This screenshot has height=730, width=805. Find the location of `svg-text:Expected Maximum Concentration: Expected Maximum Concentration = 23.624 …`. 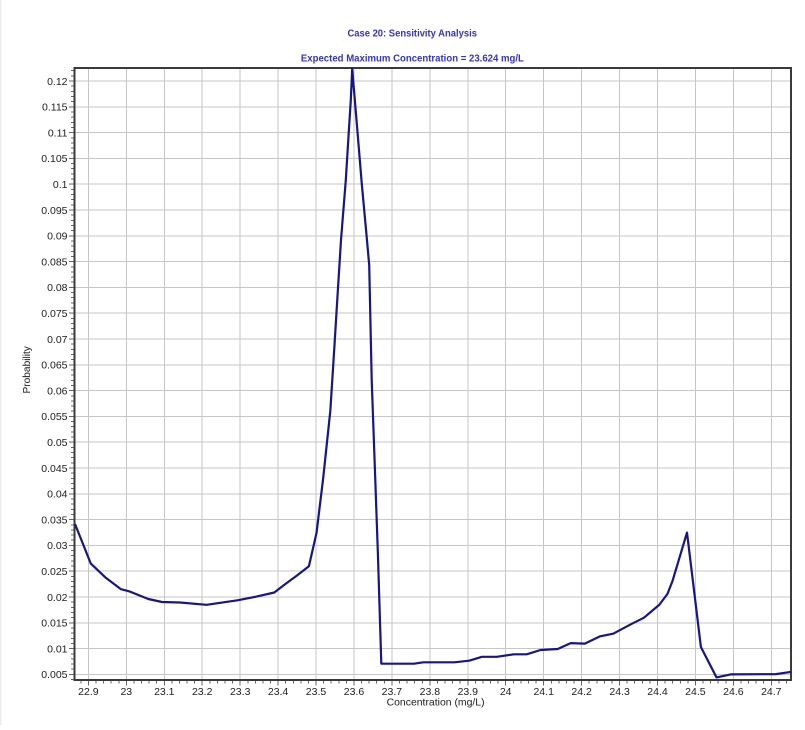

svg-text:Expected Maximum Concentration: Expected Maximum Concentration = 23.624 … is located at coordinates (413, 58).